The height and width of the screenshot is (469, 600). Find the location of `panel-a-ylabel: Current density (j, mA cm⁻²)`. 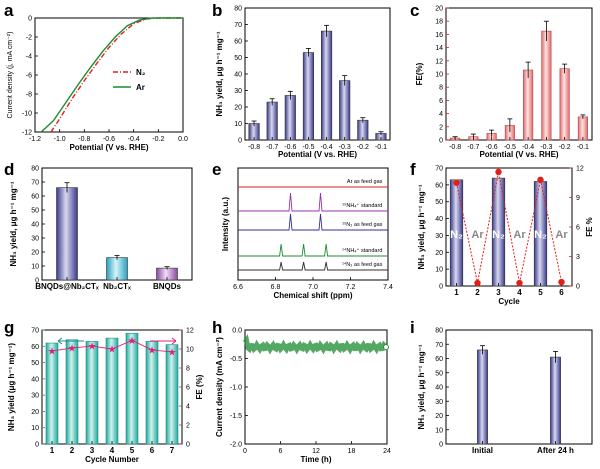

panel-a-ylabel: Current density (j, mA cm⁻²) is located at coordinates (10, 75).